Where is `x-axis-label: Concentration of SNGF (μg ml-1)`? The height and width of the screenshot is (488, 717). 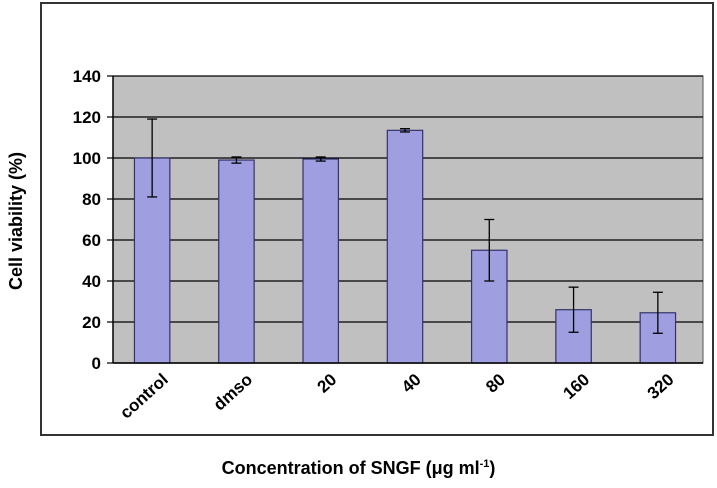 x-axis-label: Concentration of SNGF (μg ml-1) is located at coordinates (358, 468).